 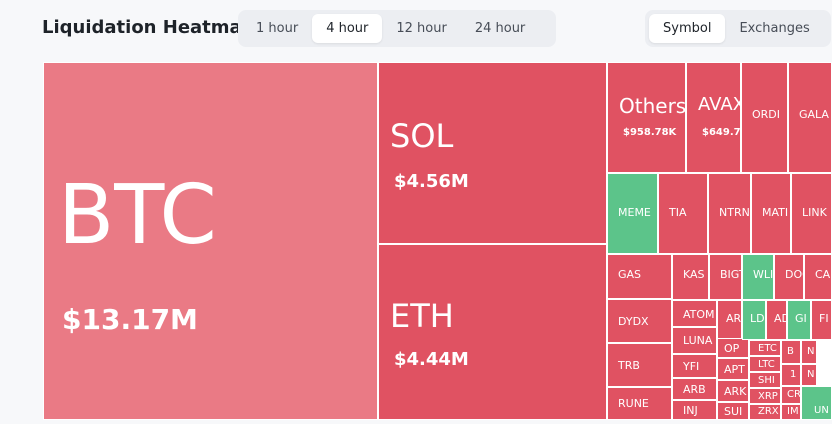 I want to click on tile: LUNA, so click(x=694, y=340).